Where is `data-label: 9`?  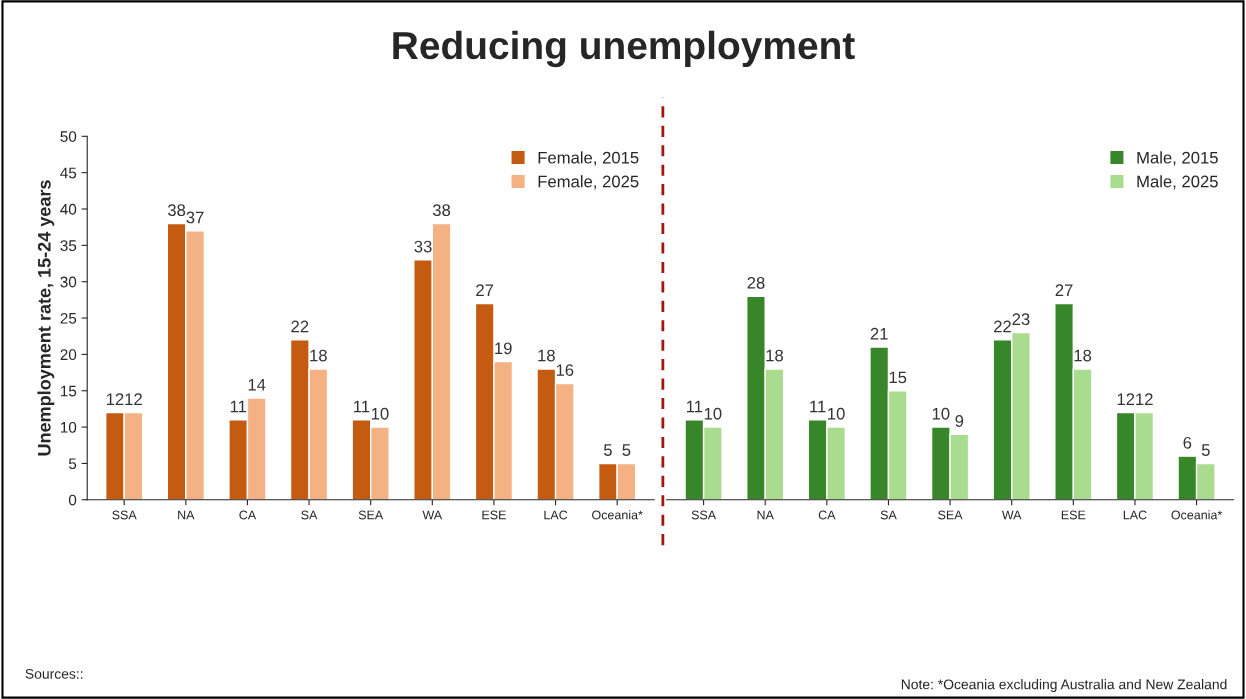 data-label: 9 is located at coordinates (959, 421).